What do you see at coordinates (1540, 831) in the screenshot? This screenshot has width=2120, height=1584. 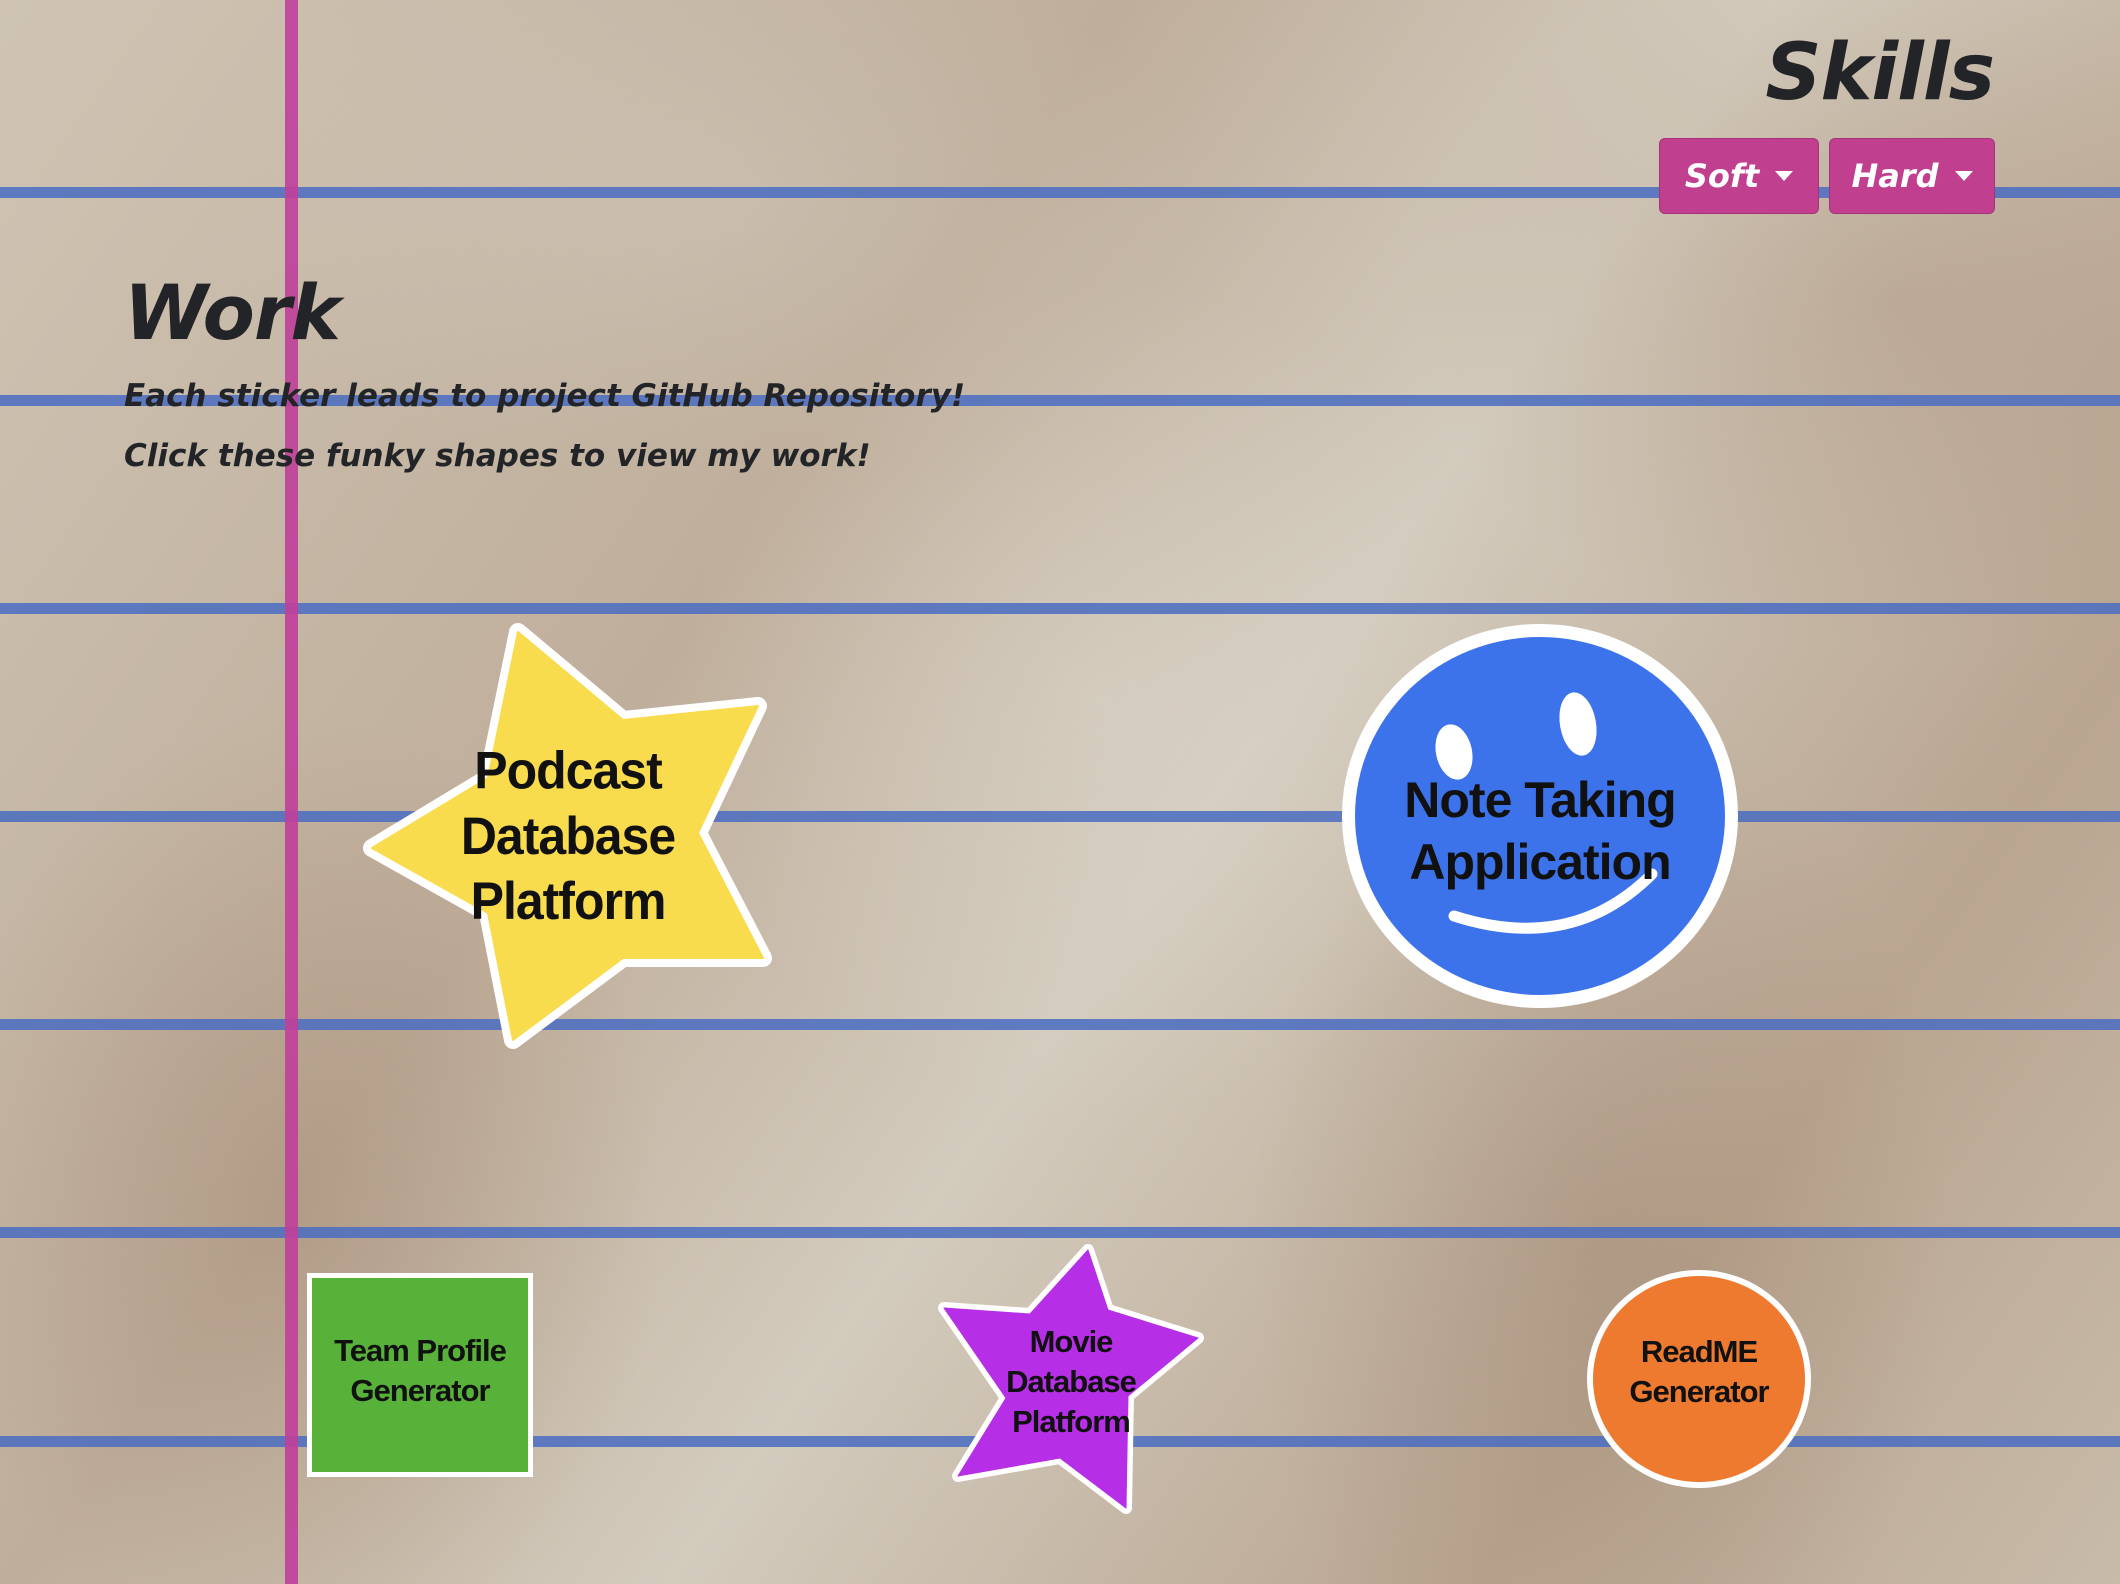 I see `sticker-label: Note Taking Application` at bounding box center [1540, 831].